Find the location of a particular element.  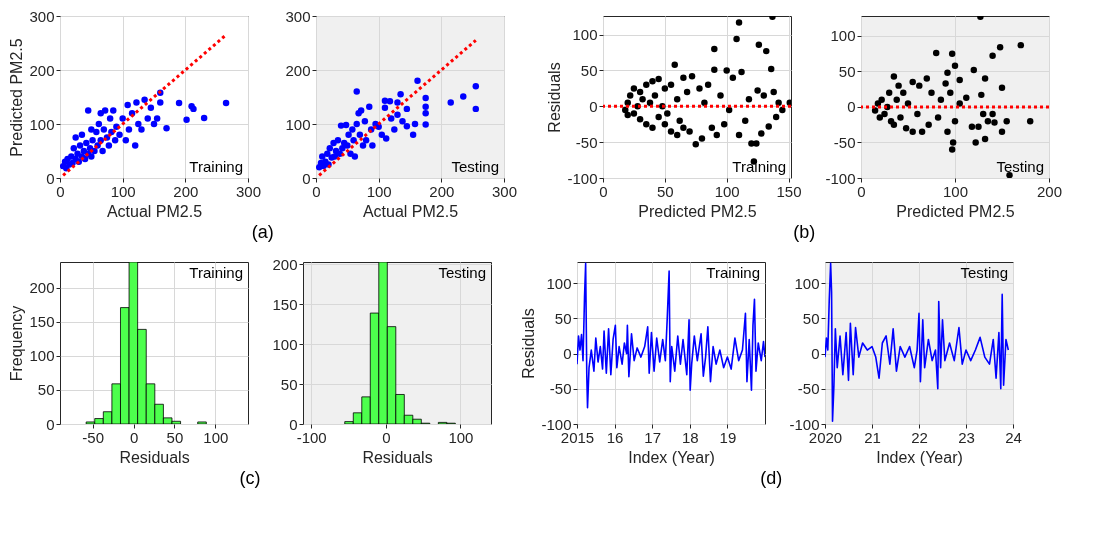

x-tick-label: 16 is located at coordinates (615, 437).